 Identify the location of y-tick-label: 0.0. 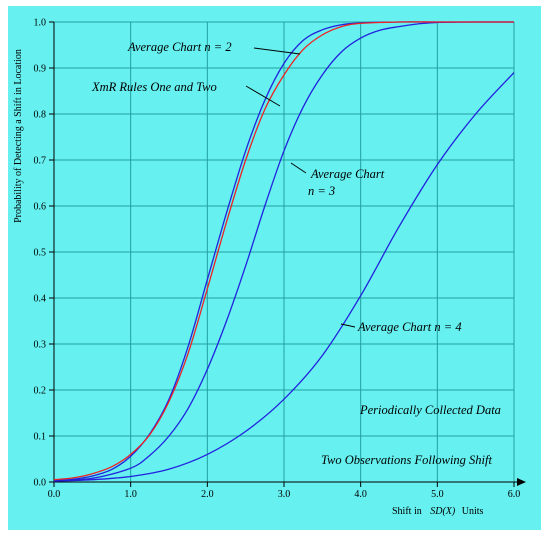
(40, 483).